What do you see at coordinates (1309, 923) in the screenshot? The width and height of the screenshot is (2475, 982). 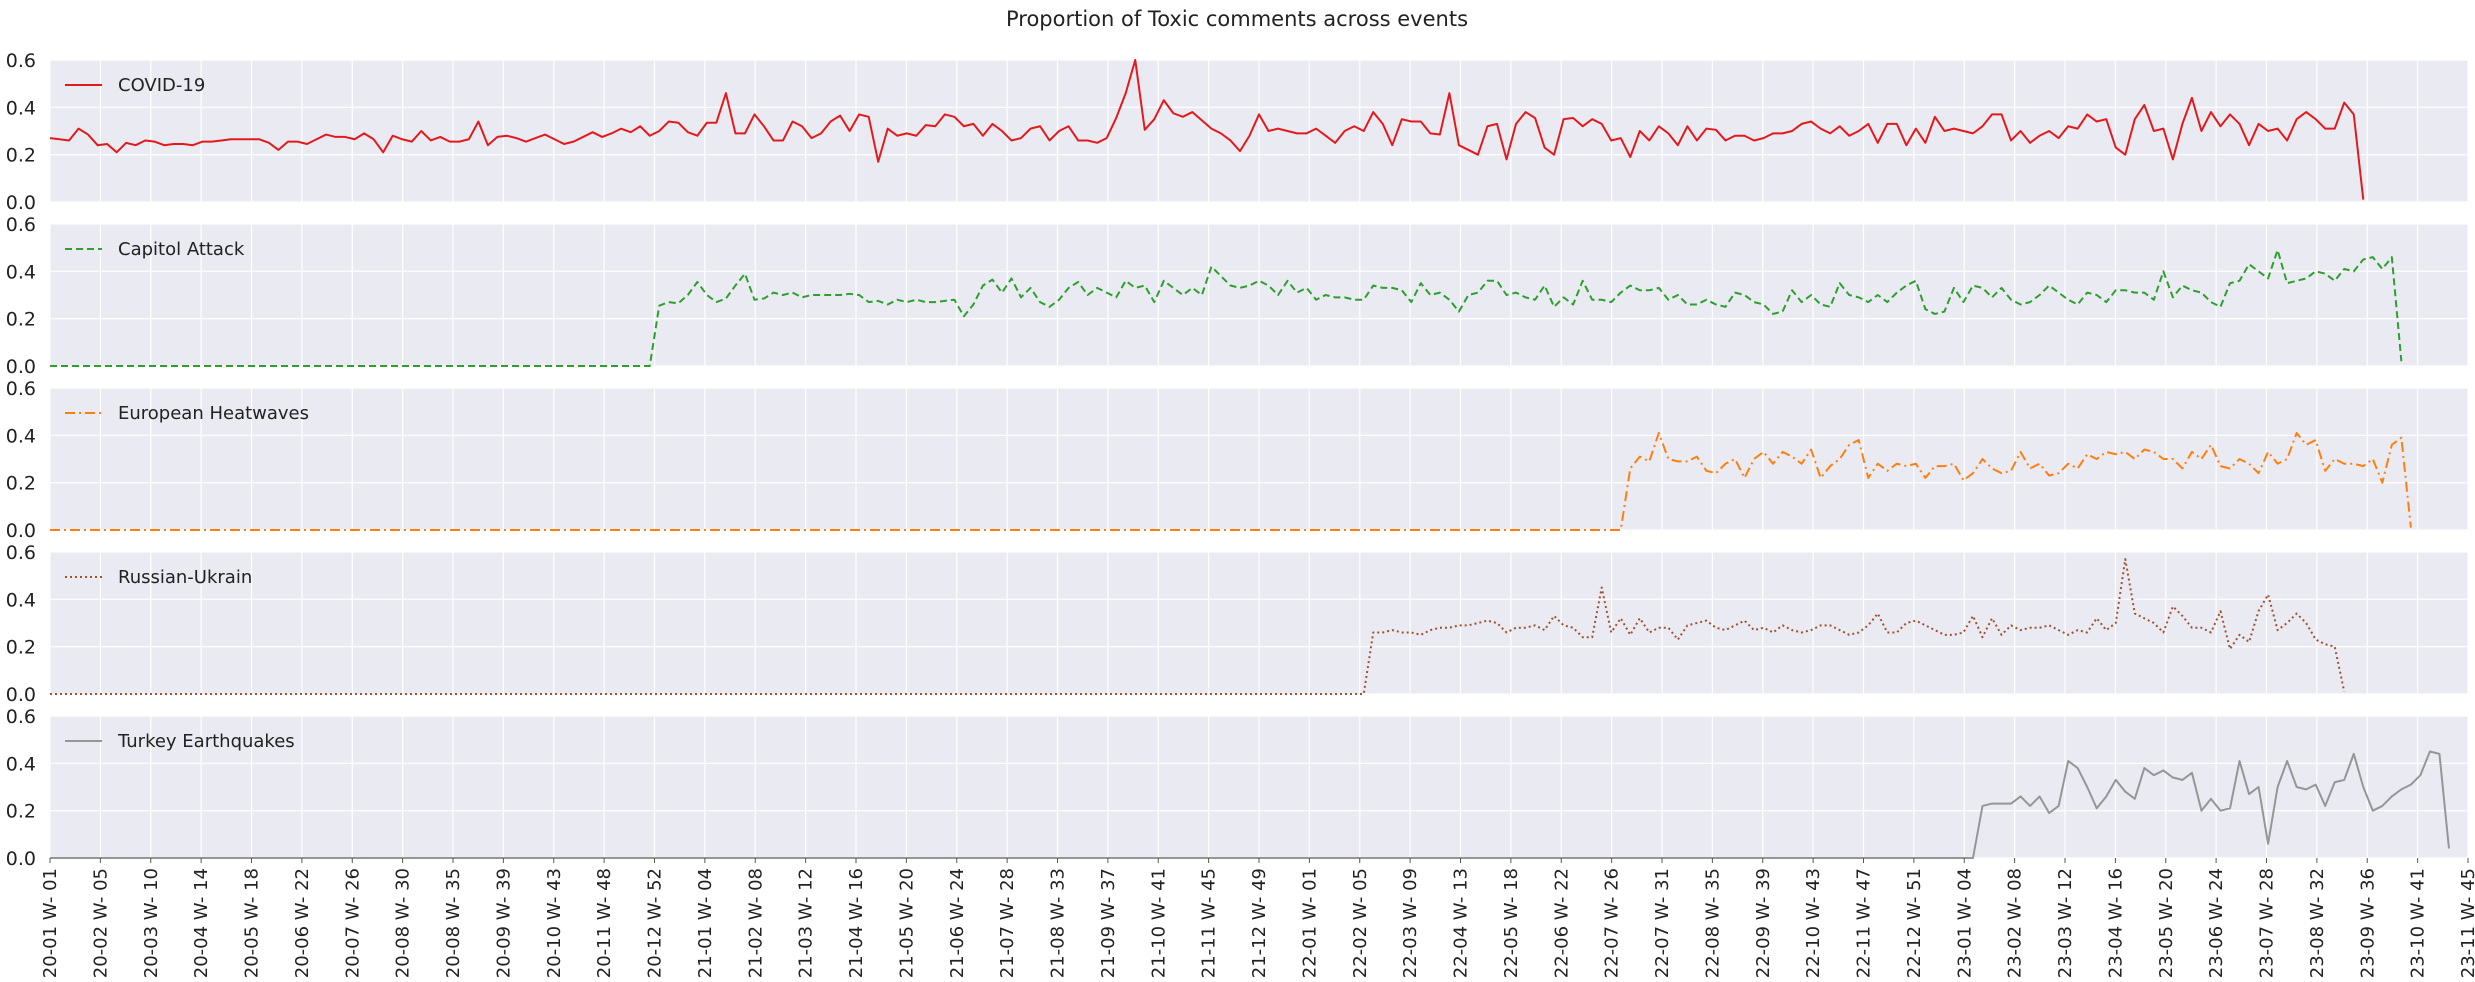 I see `x-tick-label: 22-01 W- 01` at bounding box center [1309, 923].